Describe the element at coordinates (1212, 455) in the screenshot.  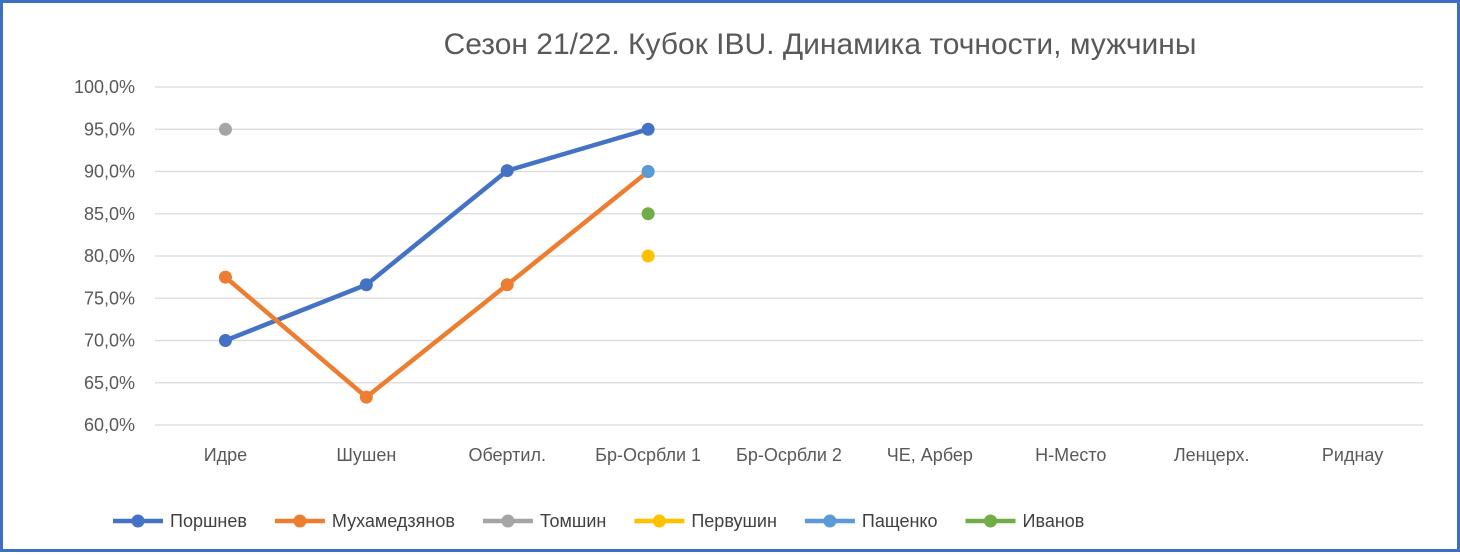
I see `x-tick-label: Ленцерх.` at that location.